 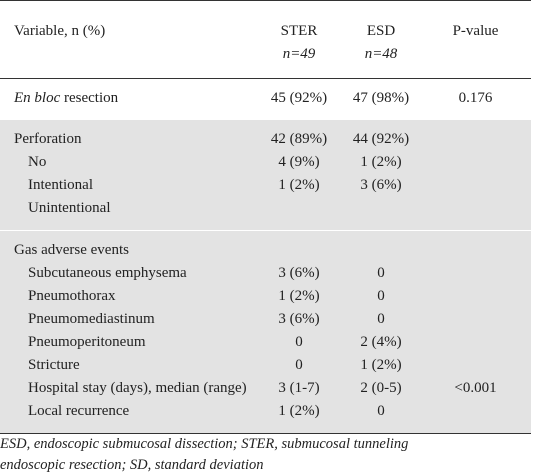 I want to click on en-bloc-label-rest: resection, so click(x=89, y=98).